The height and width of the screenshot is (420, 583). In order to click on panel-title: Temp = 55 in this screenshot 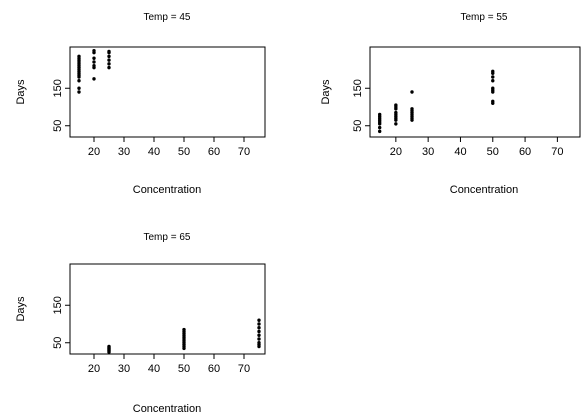, I will do `click(484, 17)`.